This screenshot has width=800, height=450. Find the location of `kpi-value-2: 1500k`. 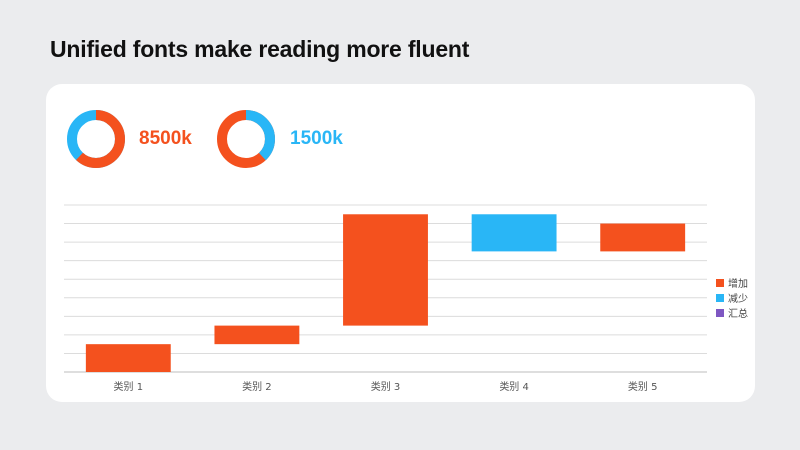

kpi-value-2: 1500k is located at coordinates (316, 138).